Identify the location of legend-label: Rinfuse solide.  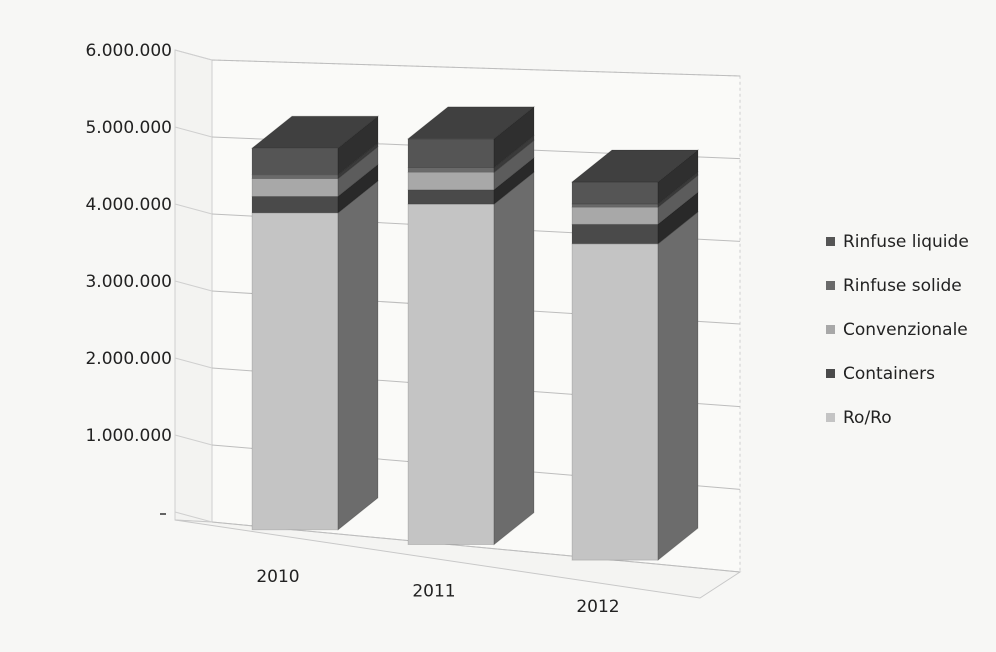
(902, 286).